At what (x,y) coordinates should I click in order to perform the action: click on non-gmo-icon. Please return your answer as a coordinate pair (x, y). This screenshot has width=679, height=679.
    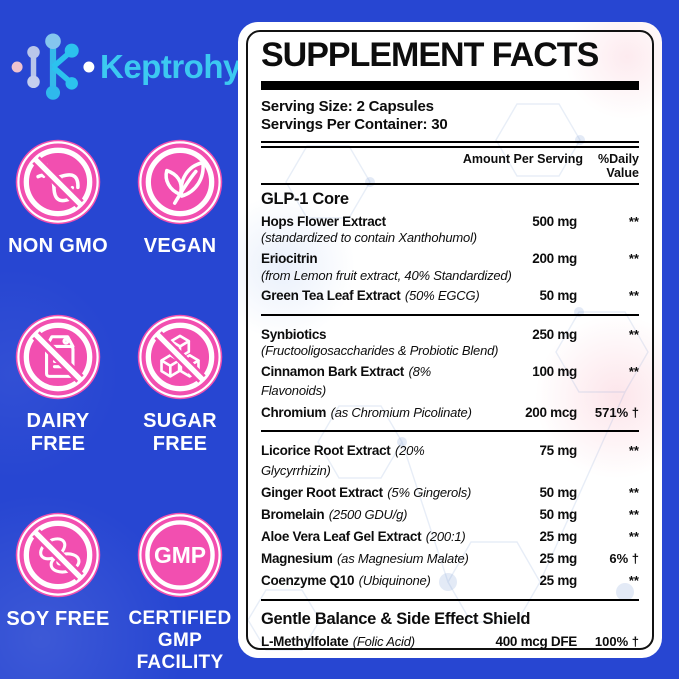
    Looking at the image, I should click on (58, 182).